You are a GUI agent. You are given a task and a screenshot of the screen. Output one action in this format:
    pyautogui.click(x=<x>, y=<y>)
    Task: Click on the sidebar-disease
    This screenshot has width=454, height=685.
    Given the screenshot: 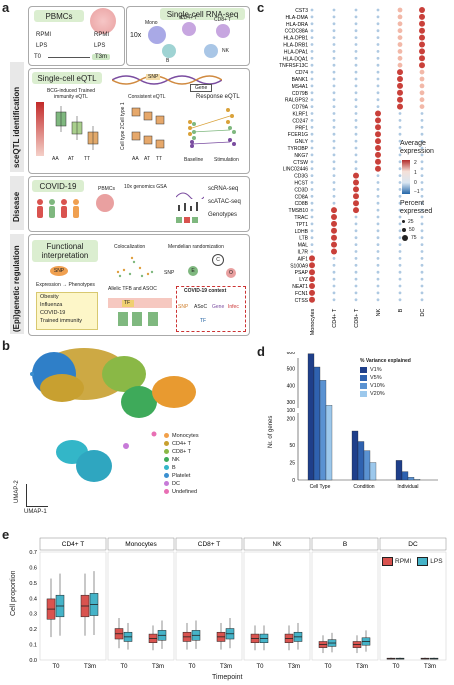 What is the action you would take?
    pyautogui.click(x=17, y=203)
    